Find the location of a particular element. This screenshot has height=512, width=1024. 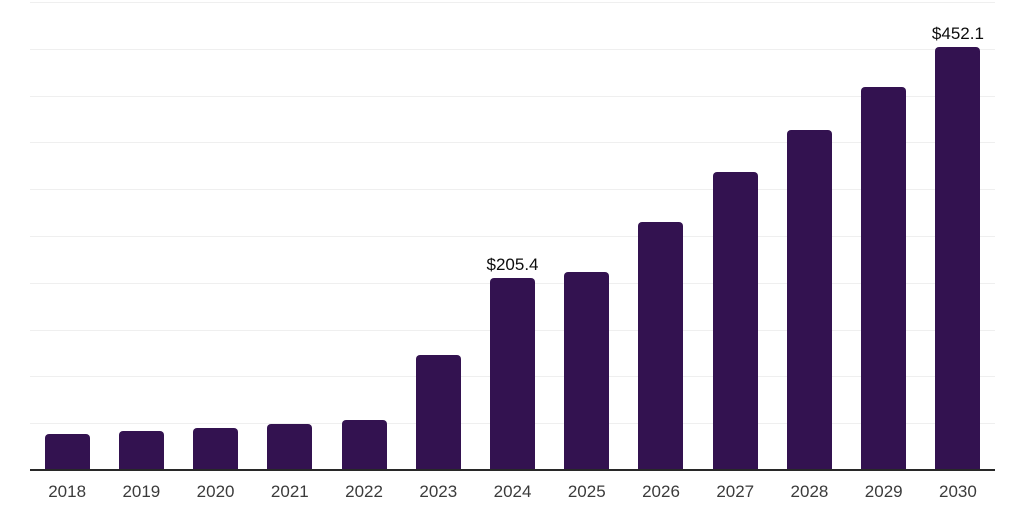

x-tick-label-2020: 2020 is located at coordinates (215, 491).